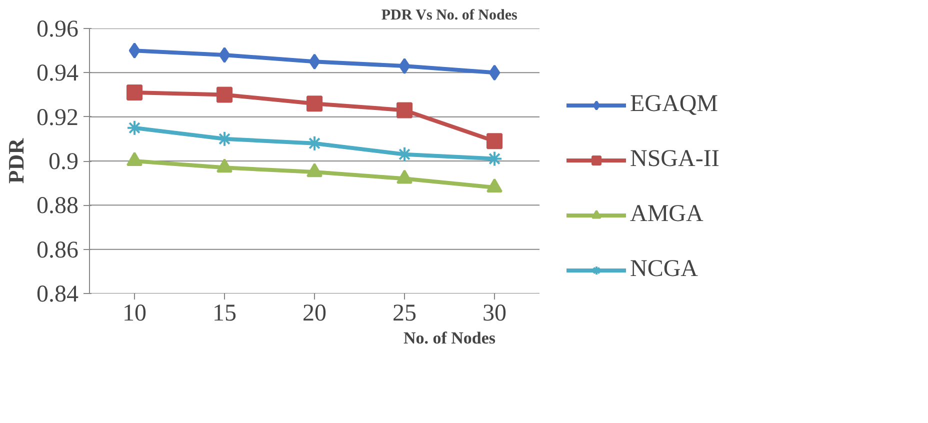 The height and width of the screenshot is (423, 928). What do you see at coordinates (449, 338) in the screenshot?
I see `x-axis-title: No. of Nodes` at bounding box center [449, 338].